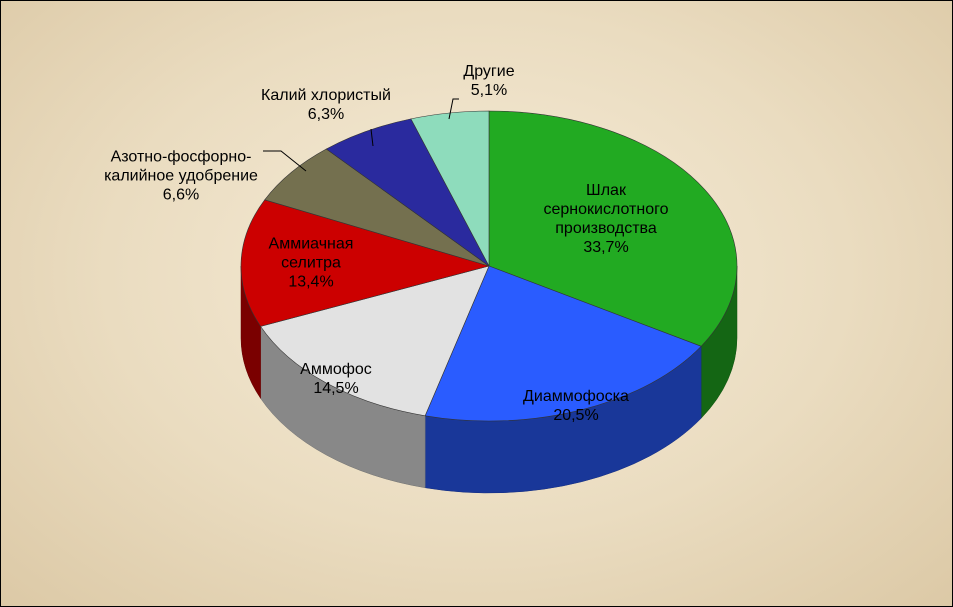 This screenshot has height=607, width=953. What do you see at coordinates (311, 282) in the screenshot?
I see `value-label: 13,4%` at bounding box center [311, 282].